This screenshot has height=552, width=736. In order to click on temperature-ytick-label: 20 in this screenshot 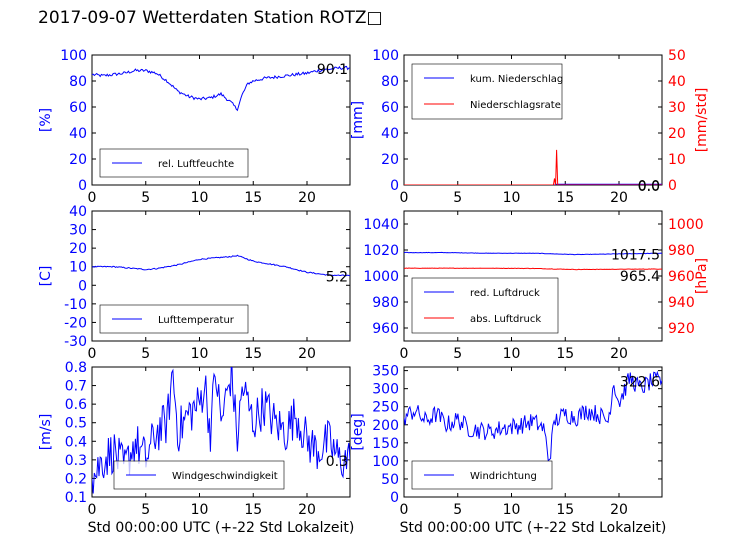, I will do `click(78, 249)`.